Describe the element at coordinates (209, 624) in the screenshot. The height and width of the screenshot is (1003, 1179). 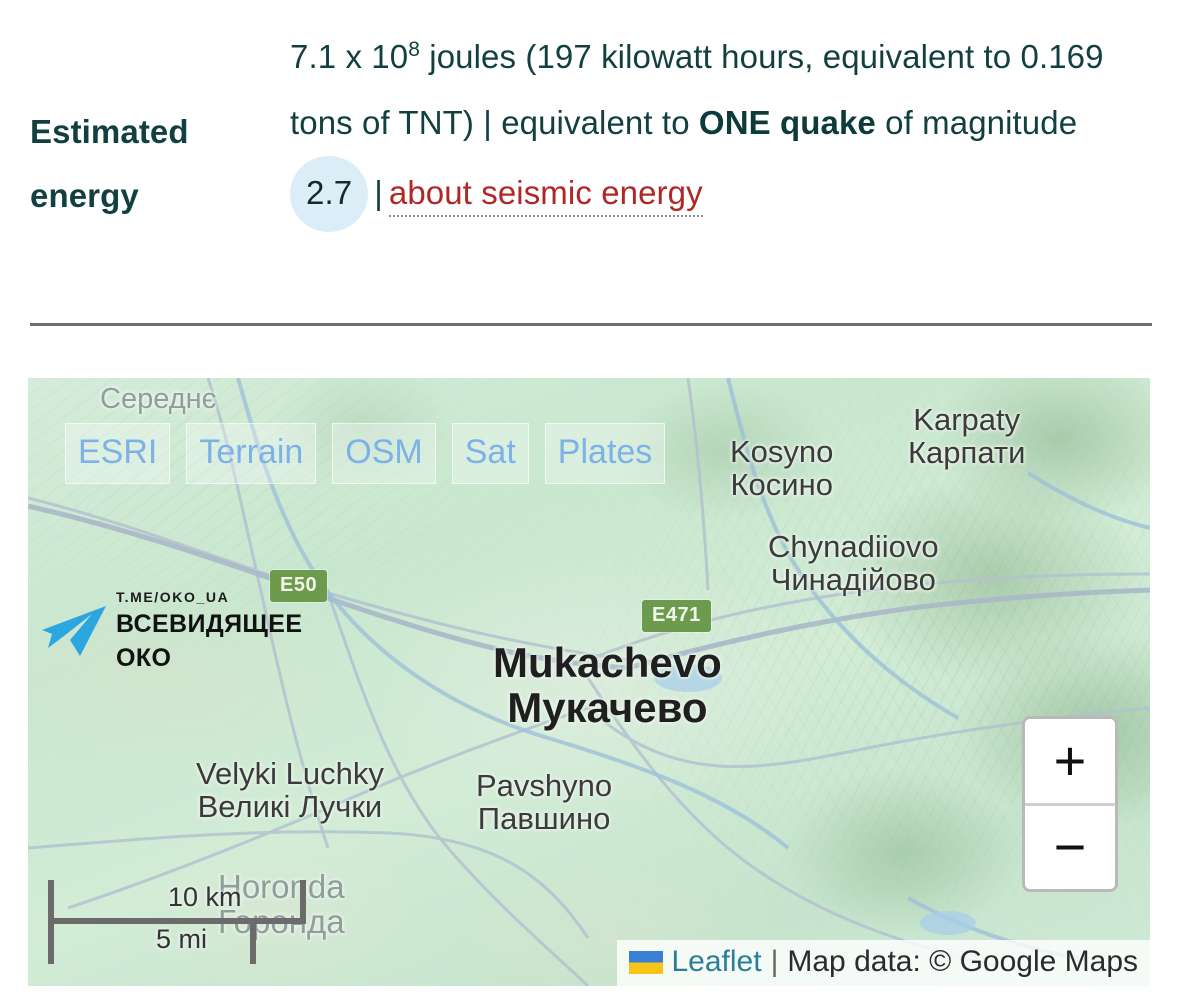
I see `watermark-name-line1: ВСЕВИДЯЩЕЕ` at that location.